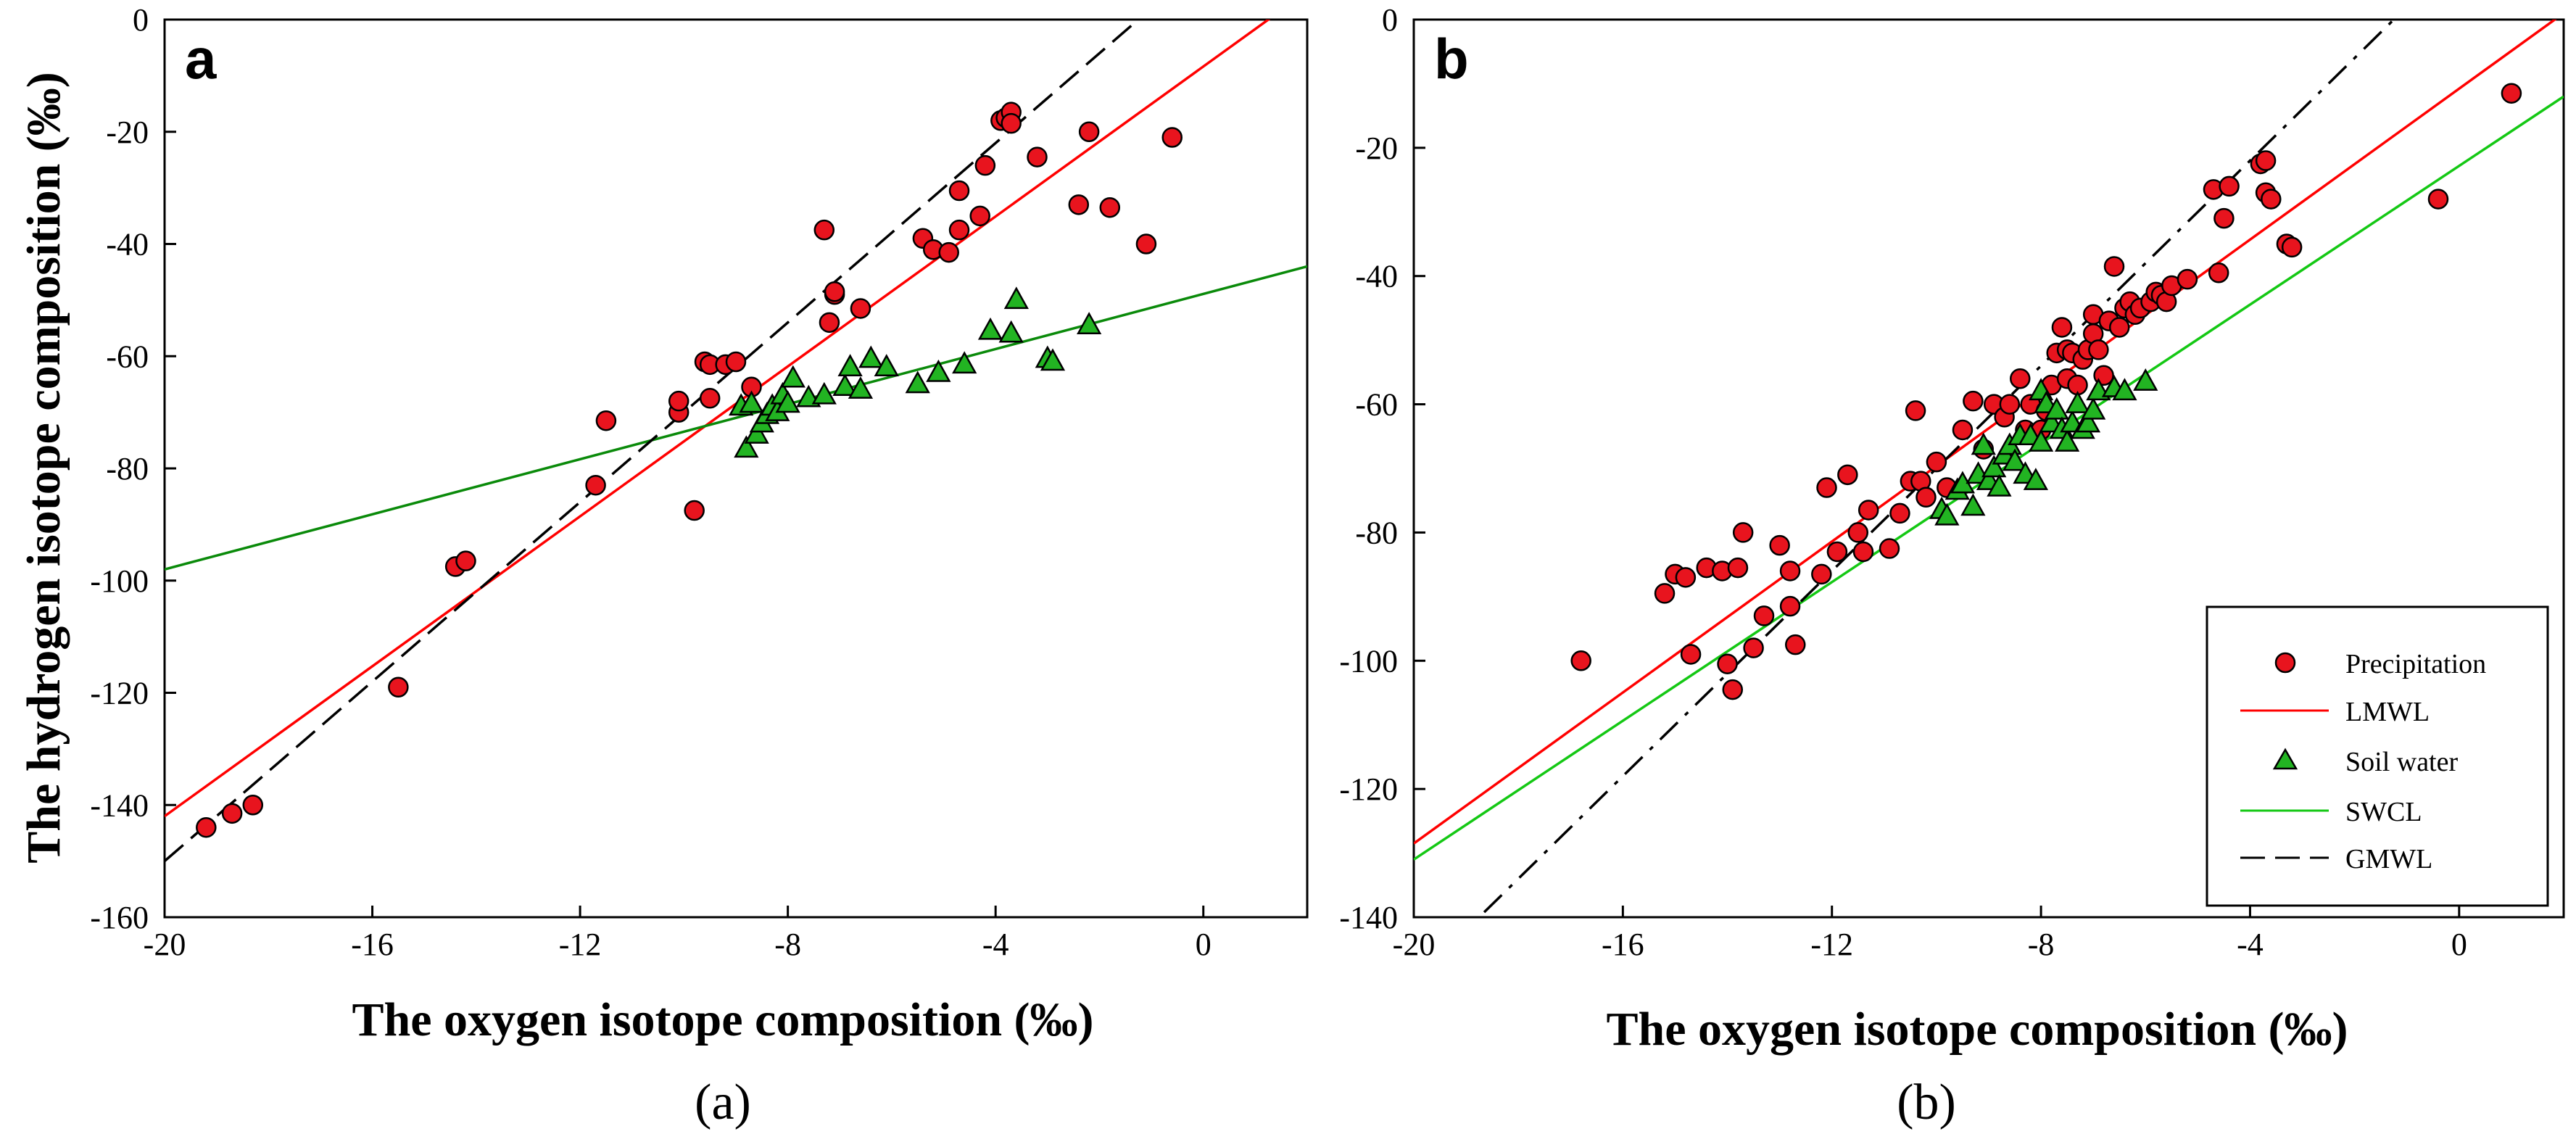 This screenshot has width=2576, height=1134. I want to click on y-tick-label: -140, so click(119, 805).